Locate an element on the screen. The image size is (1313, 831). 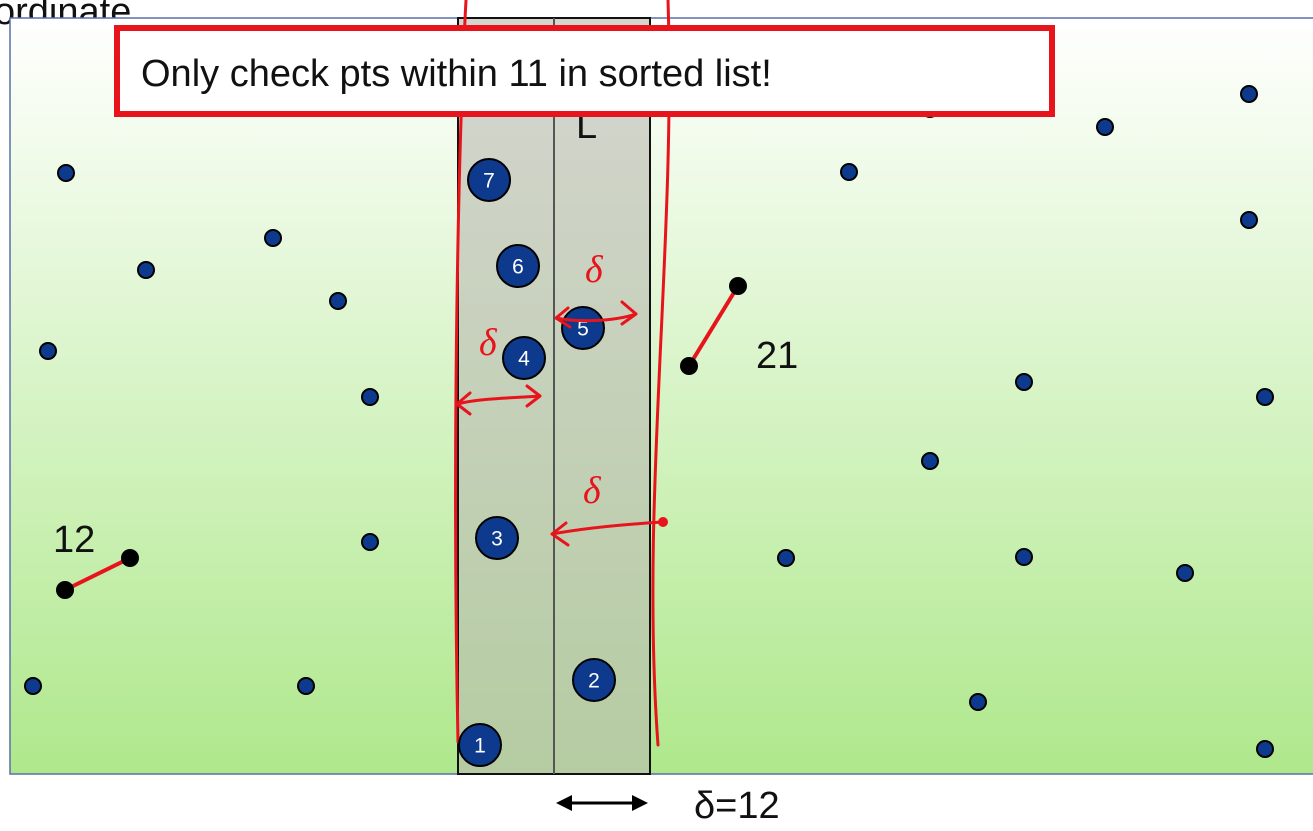
callout-box is located at coordinates (584, 71).